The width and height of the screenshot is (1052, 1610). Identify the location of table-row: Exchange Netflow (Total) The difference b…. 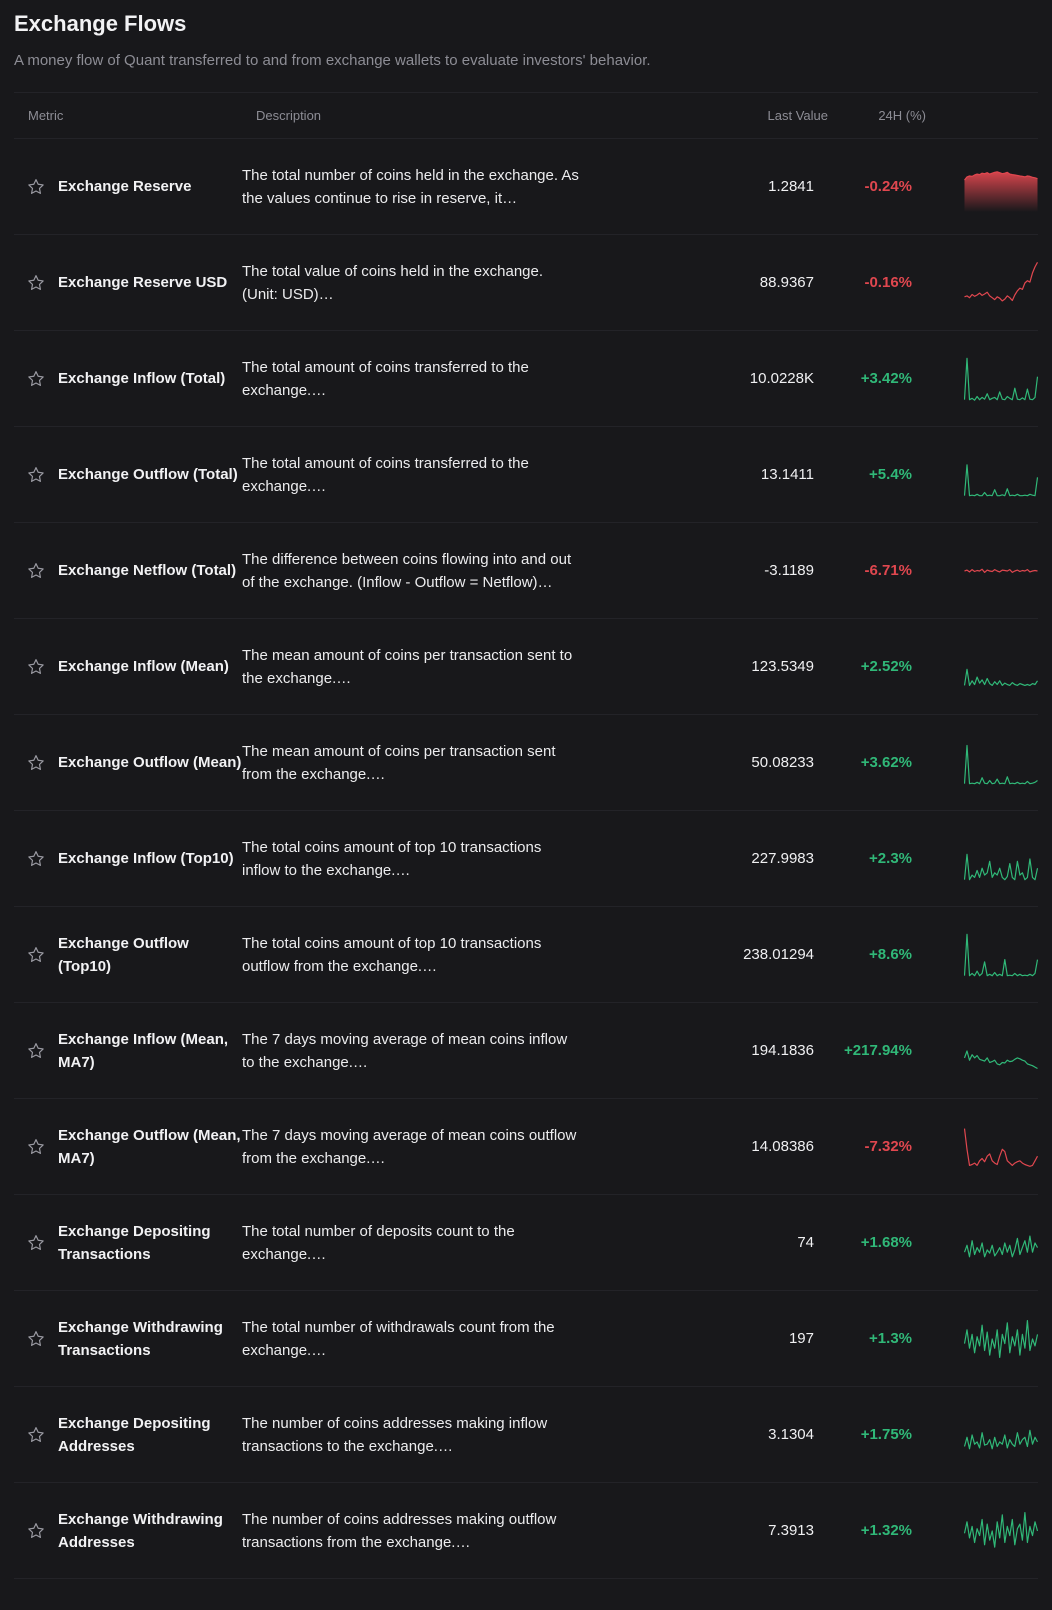
(526, 571).